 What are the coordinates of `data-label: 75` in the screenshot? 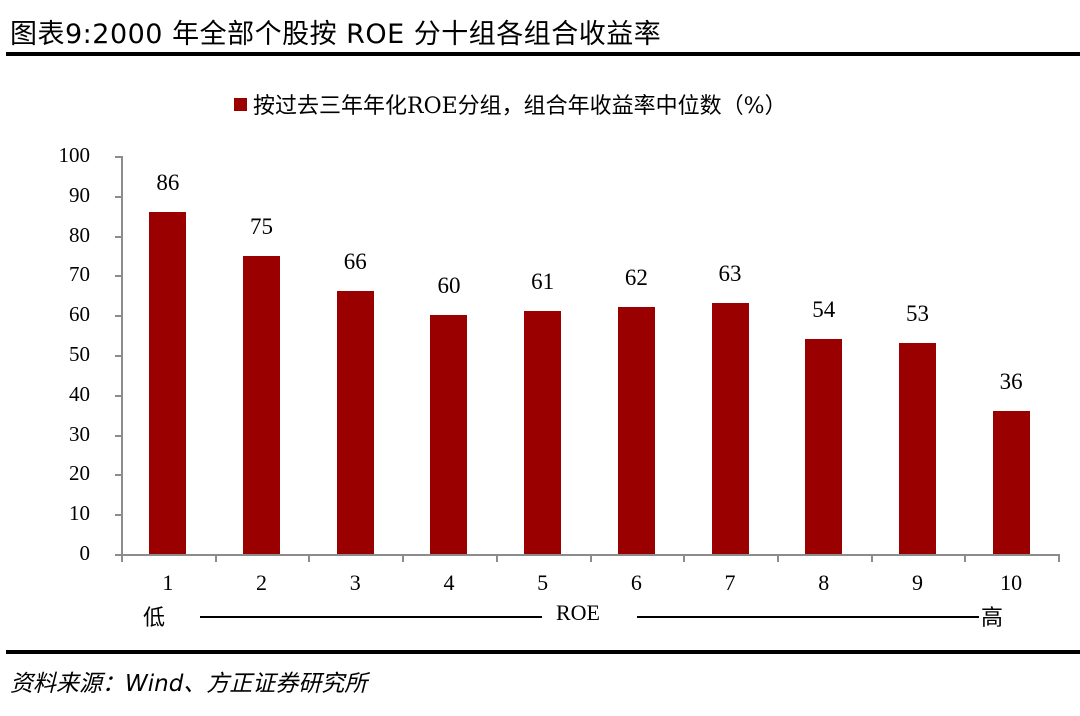 It's located at (262, 226).